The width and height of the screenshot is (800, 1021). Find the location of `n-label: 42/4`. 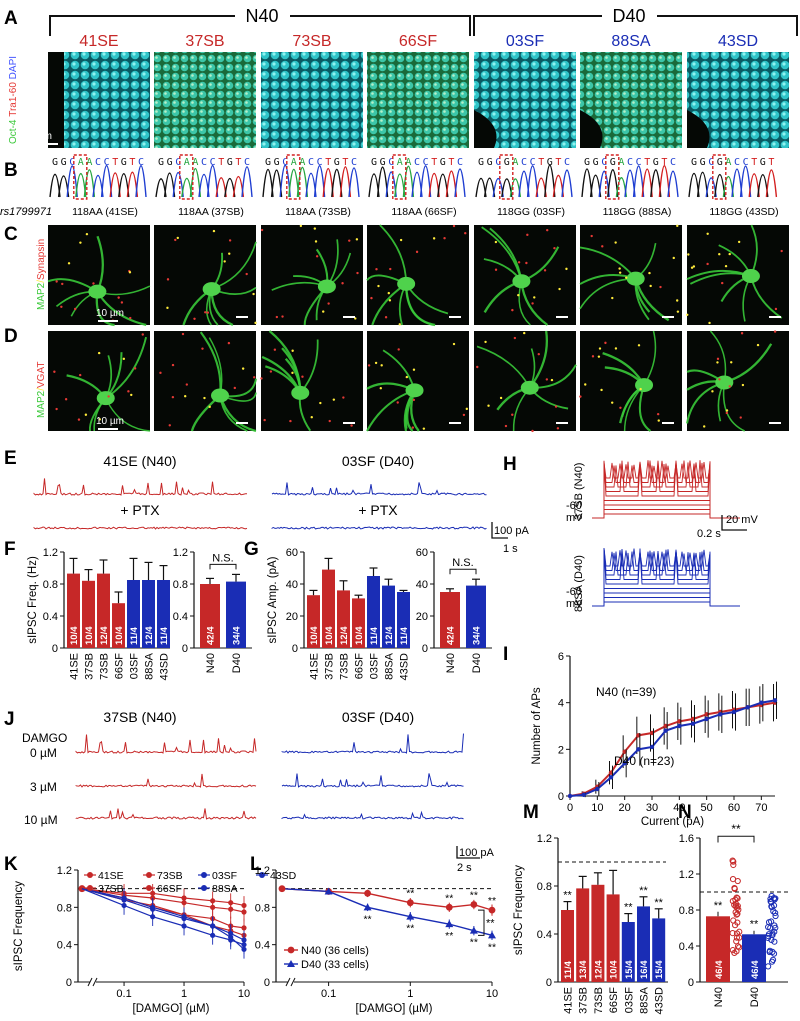

n-label: 42/4 is located at coordinates (211, 635).